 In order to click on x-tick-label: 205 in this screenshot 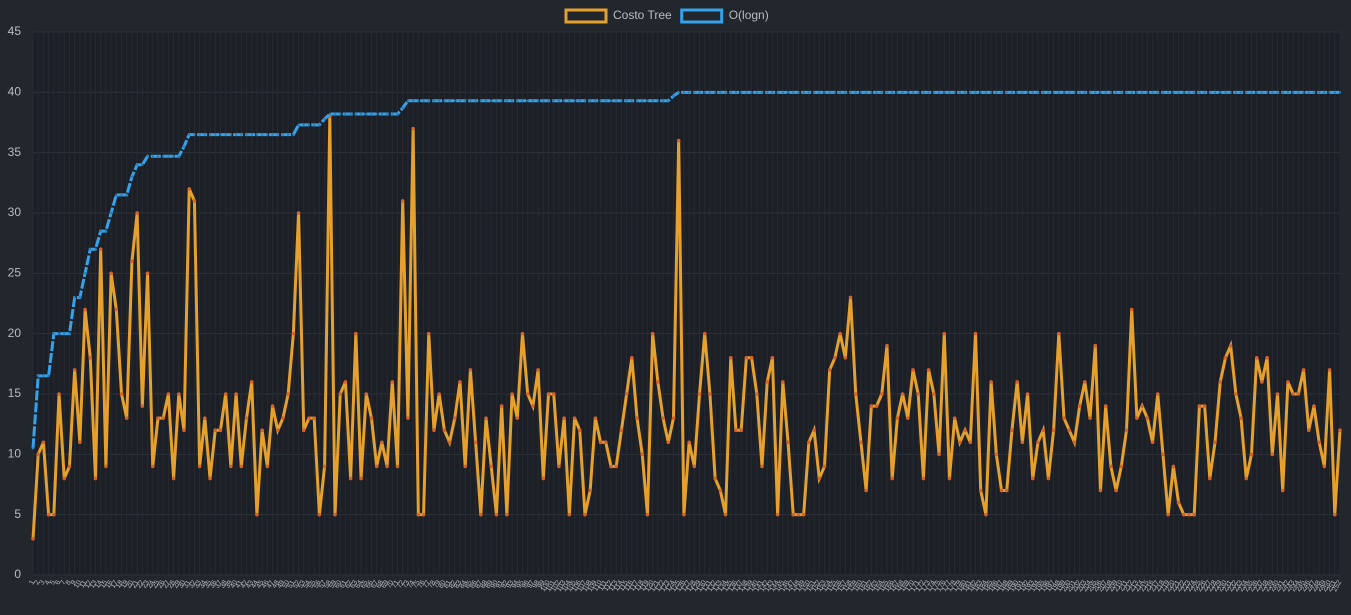, I will do `click(1093, 586)`.